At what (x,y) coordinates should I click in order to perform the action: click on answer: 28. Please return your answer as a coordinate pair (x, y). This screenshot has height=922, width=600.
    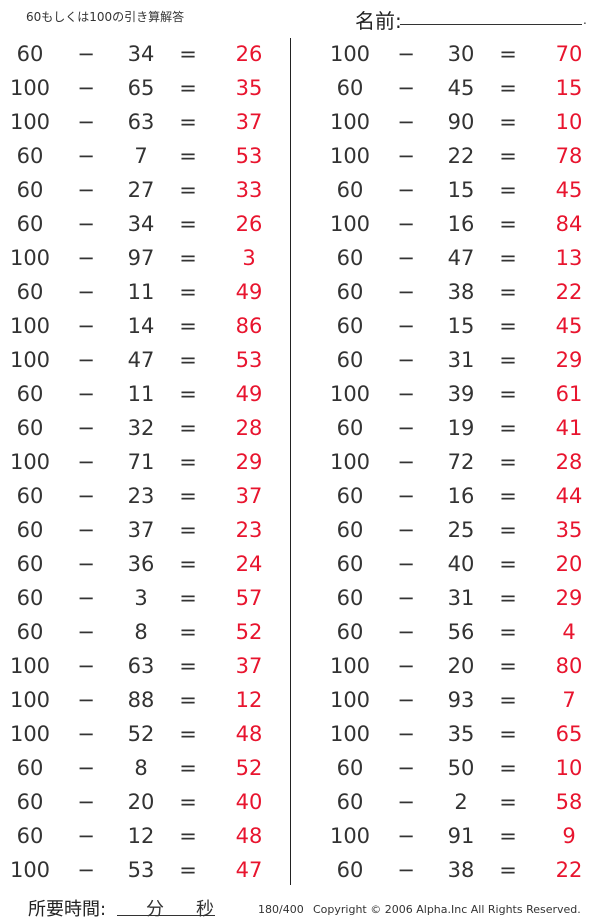
    Looking at the image, I should click on (569, 462).